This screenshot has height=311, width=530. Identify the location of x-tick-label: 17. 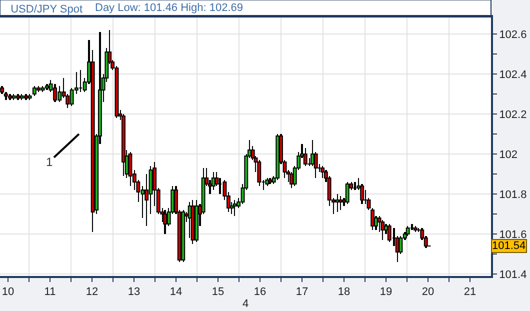
(302, 292).